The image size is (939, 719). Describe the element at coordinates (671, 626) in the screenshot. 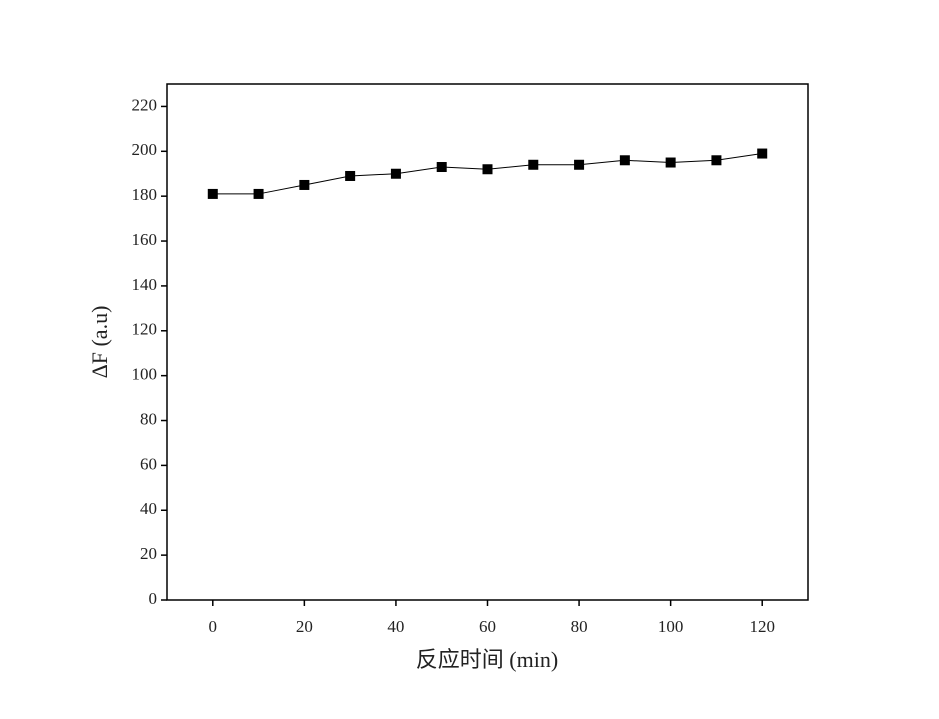

I see `x-tick-label: 100` at that location.